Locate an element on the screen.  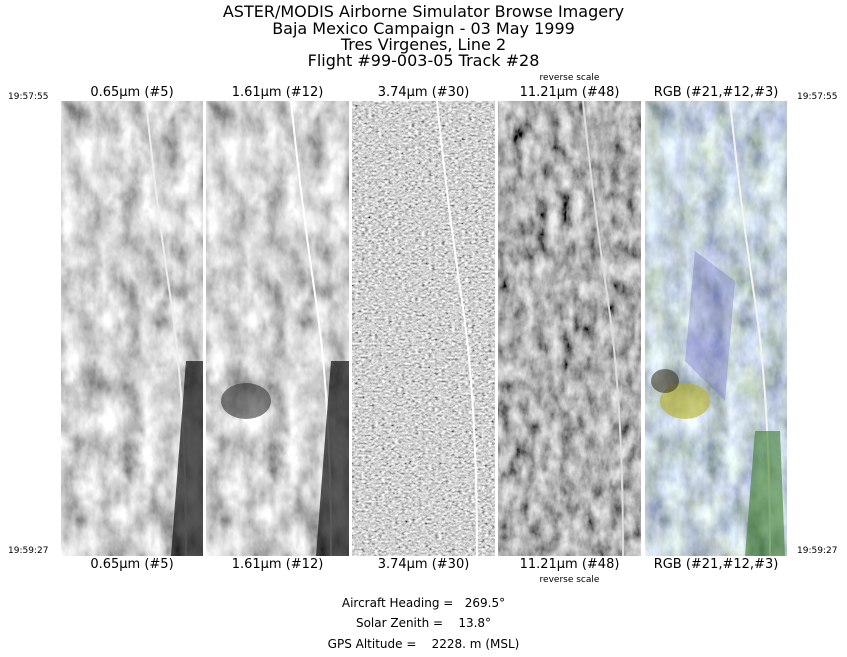
panel-label-top-1: 0.65μm (#5) is located at coordinates (132, 92).